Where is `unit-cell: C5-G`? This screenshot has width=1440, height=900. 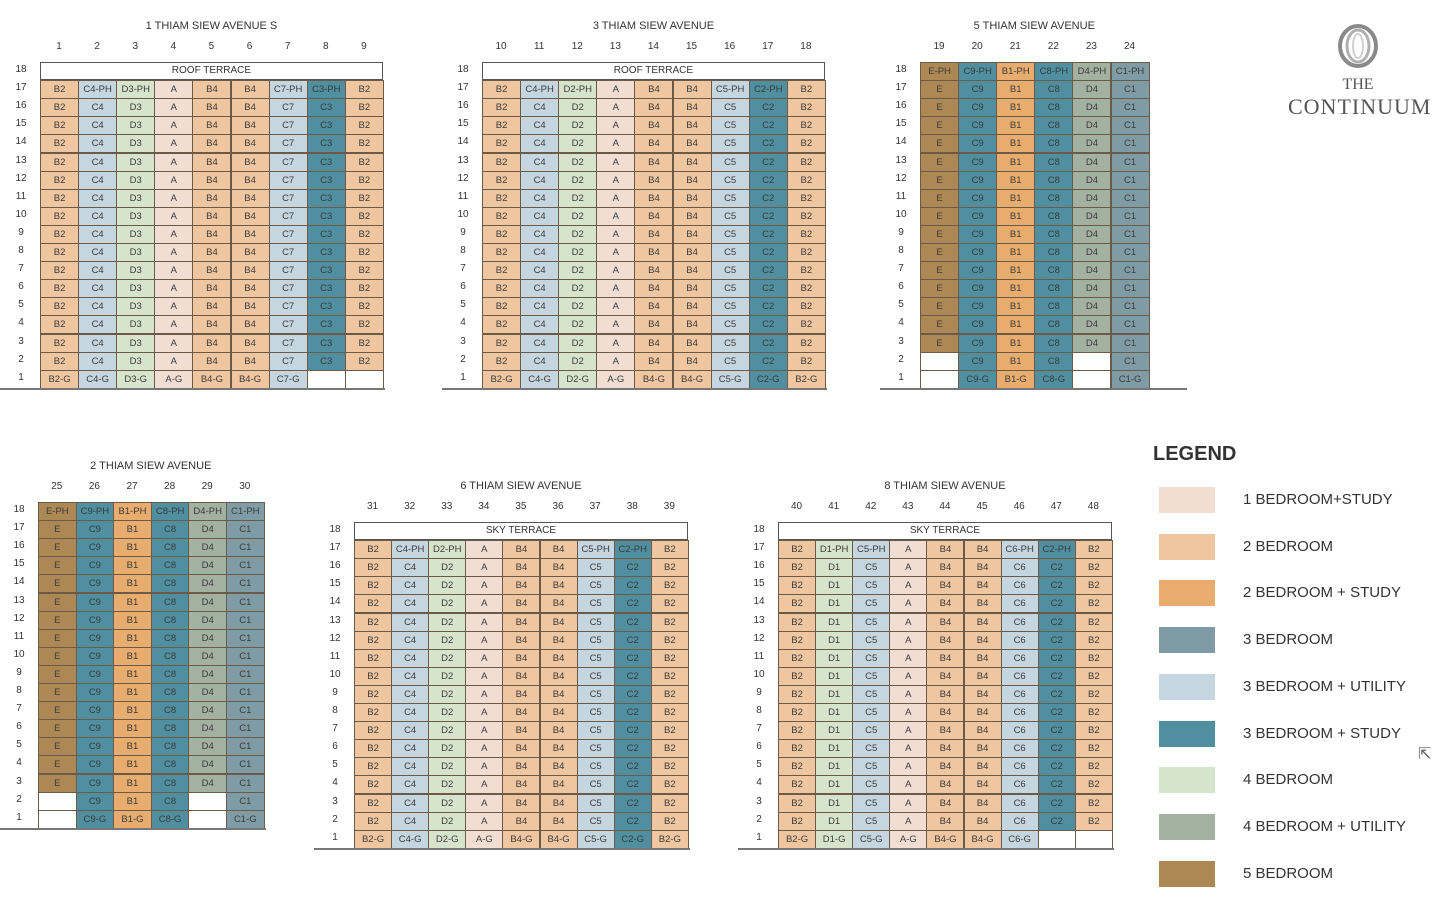
unit-cell: C5-G is located at coordinates (871, 839).